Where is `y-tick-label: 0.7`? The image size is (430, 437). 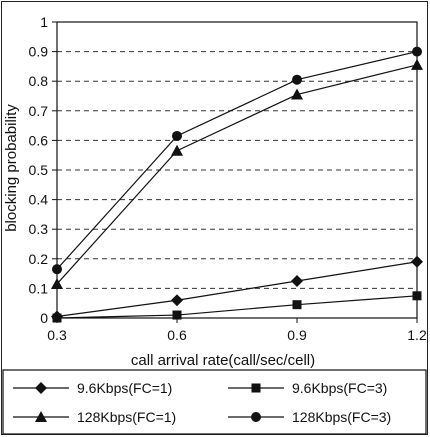
y-tick-label: 0.7 is located at coordinates (39, 111).